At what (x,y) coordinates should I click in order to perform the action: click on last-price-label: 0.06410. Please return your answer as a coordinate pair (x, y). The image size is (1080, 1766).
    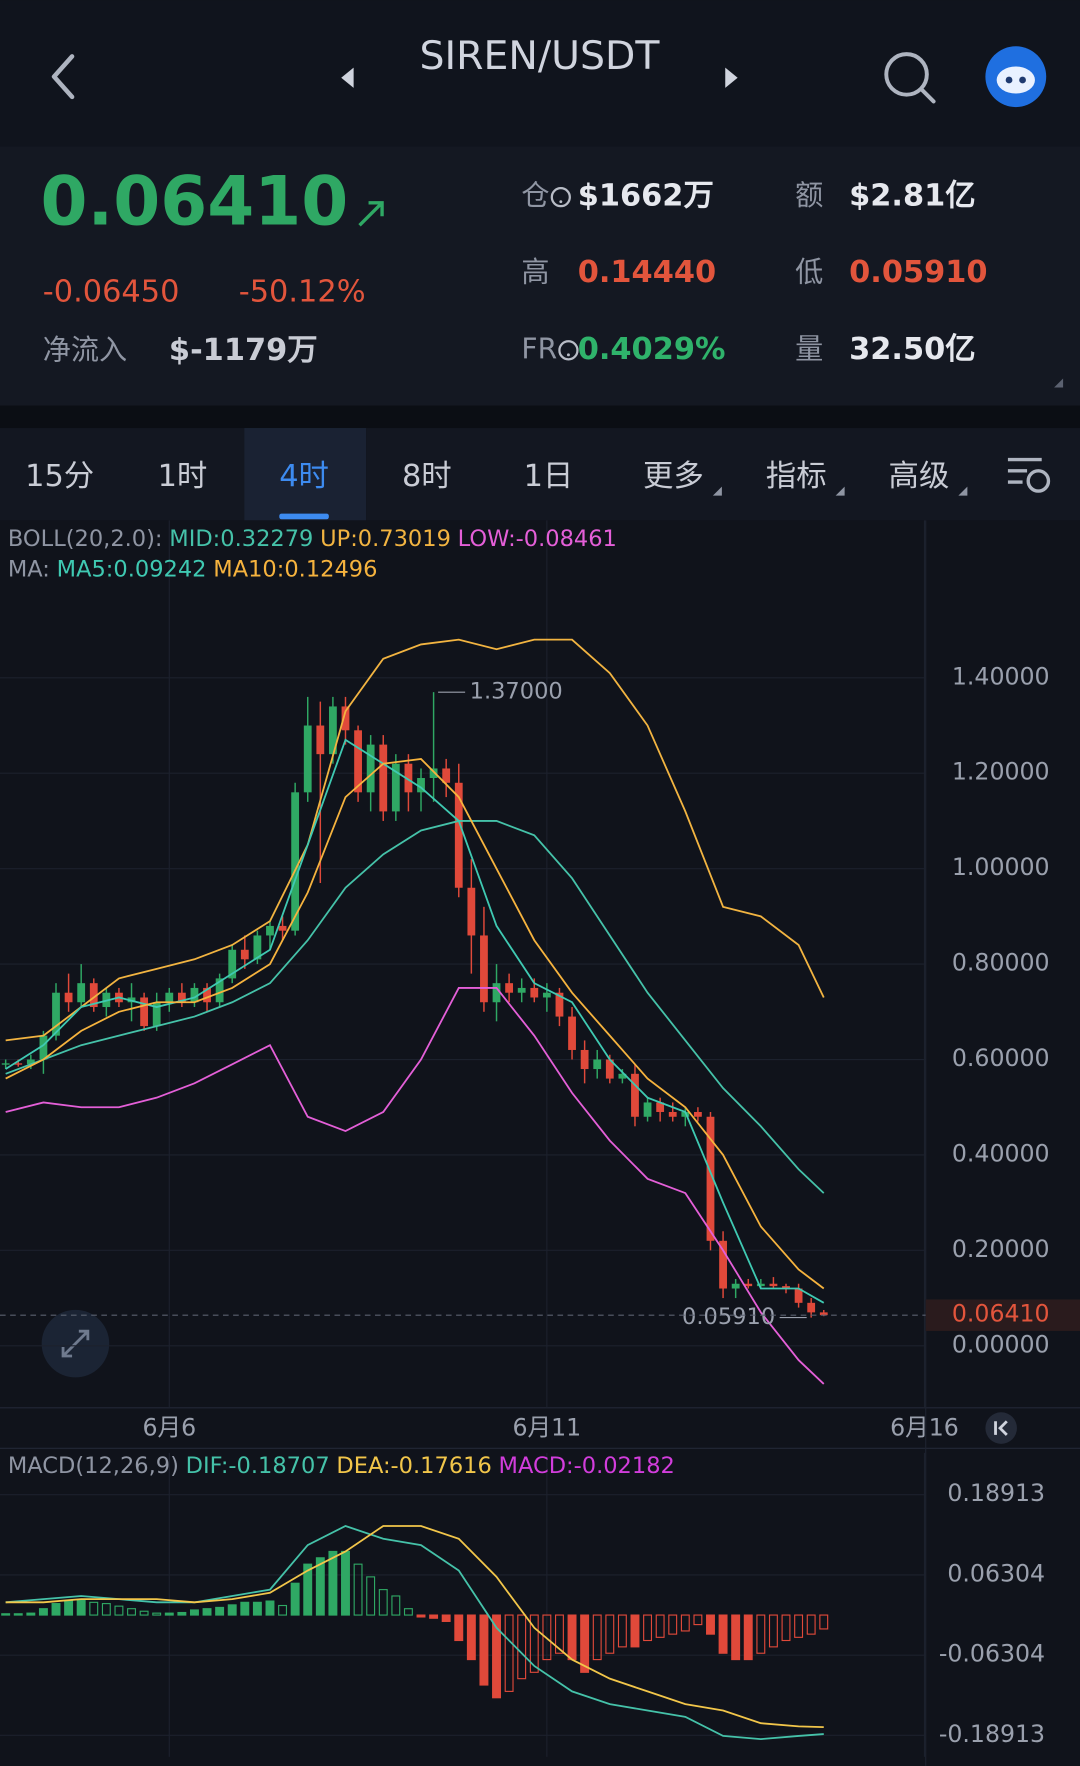
    Looking at the image, I should click on (1001, 1314).